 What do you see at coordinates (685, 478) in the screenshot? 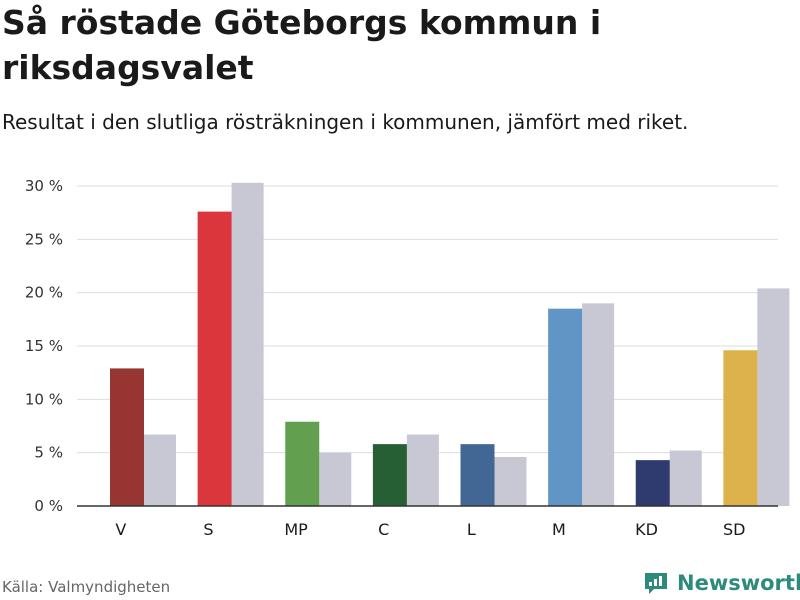
I see `bar-riket-kd` at bounding box center [685, 478].